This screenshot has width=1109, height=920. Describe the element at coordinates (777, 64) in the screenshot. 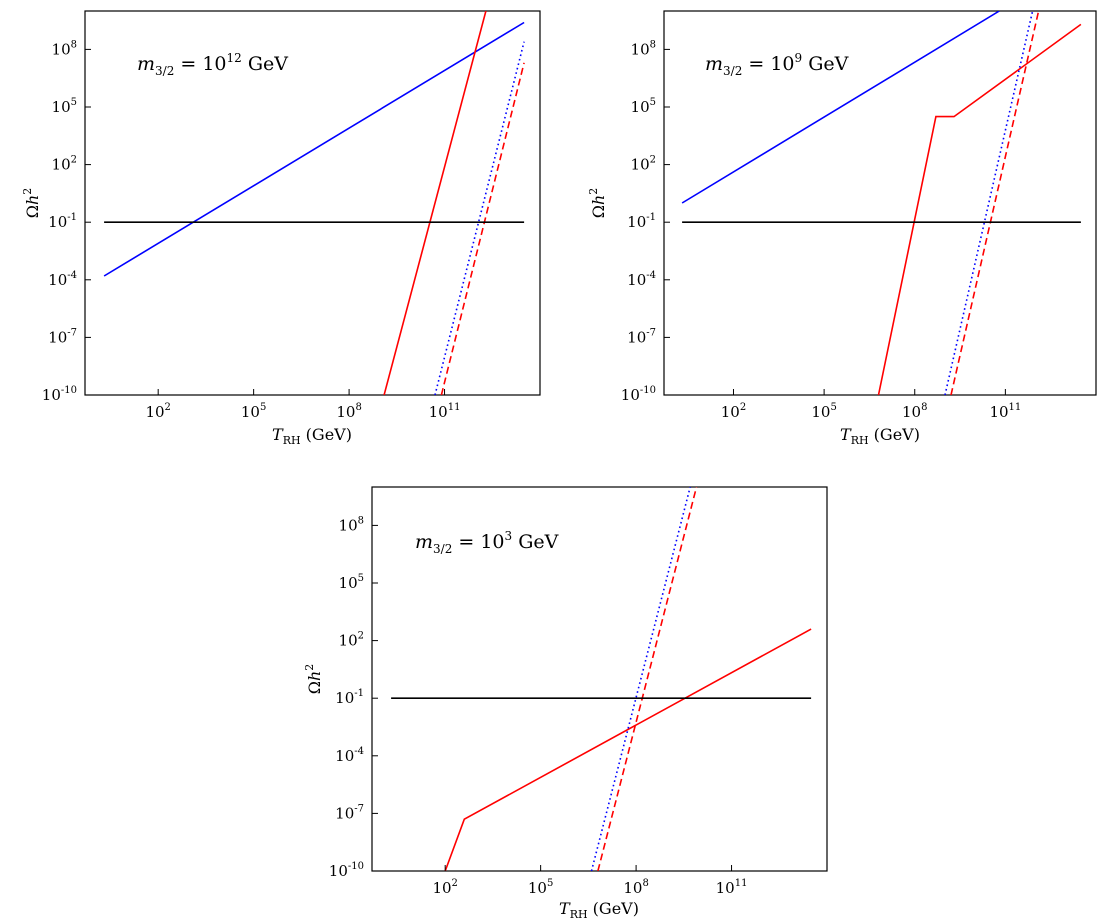

I see `mass-annotation: m3/2 = 109 GeV` at that location.